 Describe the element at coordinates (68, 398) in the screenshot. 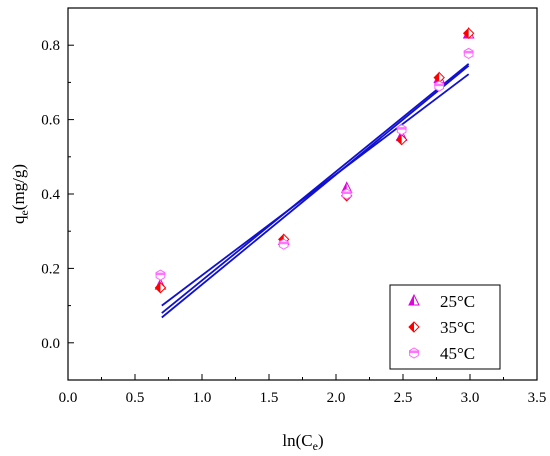

I see `x-tick-label: 0.0` at that location.